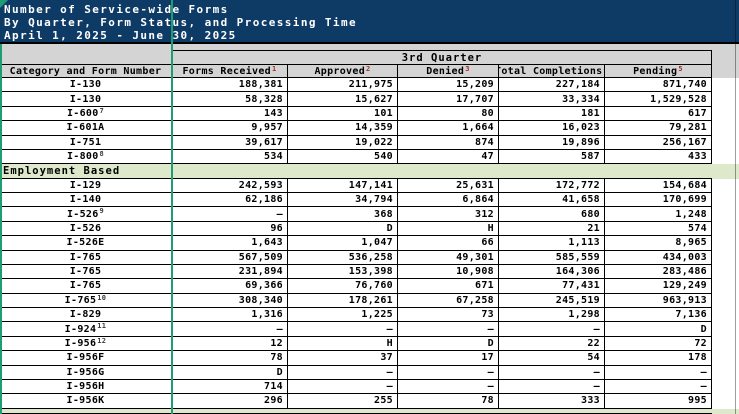 Image resolution: width=739 pixels, height=414 pixels. Describe the element at coordinates (552, 142) in the screenshot. I see `cell-total_completions: 19,896` at that location.